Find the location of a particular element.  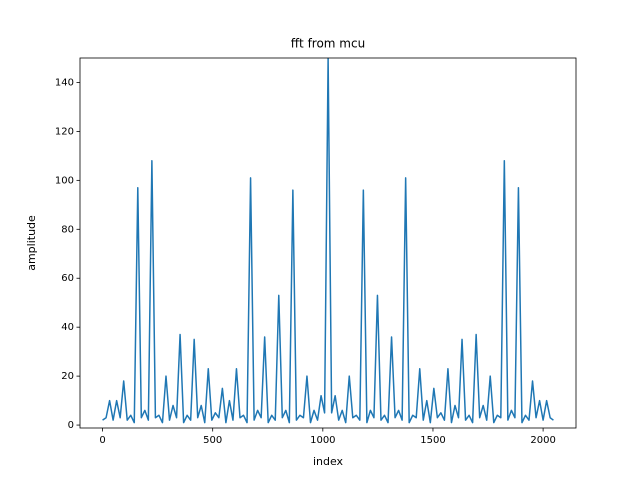

x-tick-label: 1000 is located at coordinates (322, 440).